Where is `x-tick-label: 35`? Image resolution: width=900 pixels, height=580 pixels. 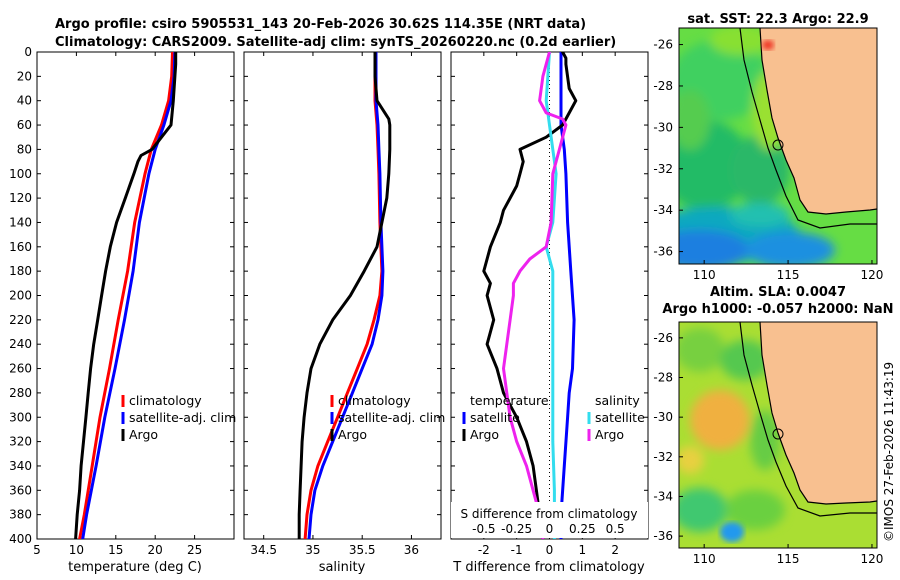 x-tick-label: 35 is located at coordinates (312, 550).